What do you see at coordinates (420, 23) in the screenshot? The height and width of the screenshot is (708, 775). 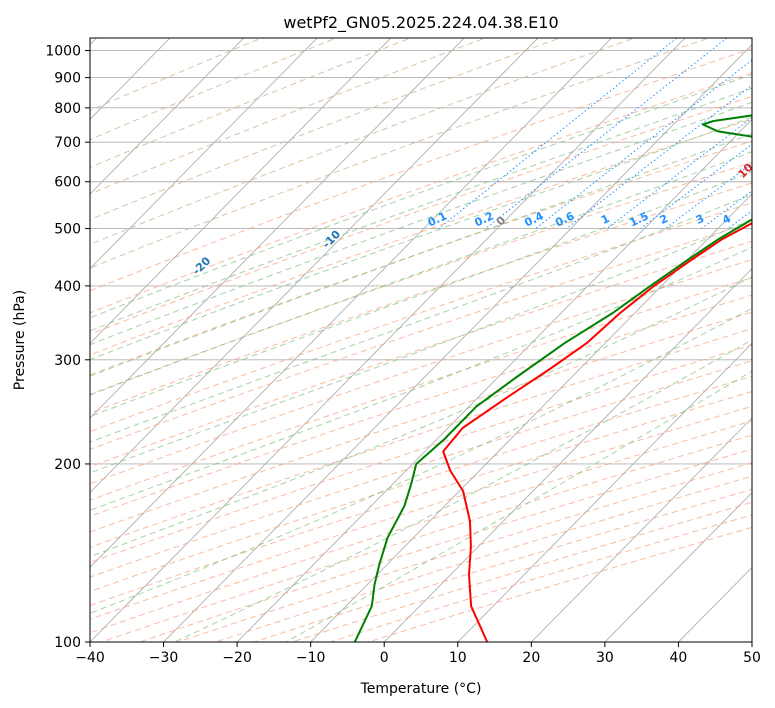 I see `chart-title: wetPf2_GN05.2025.224.04.38.E10` at bounding box center [420, 23].